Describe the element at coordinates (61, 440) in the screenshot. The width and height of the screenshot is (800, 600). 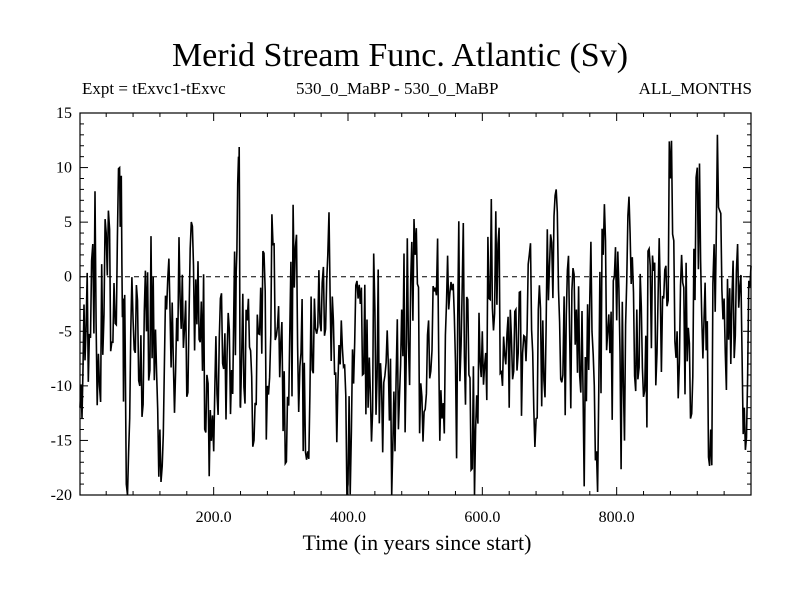
I see `y-tick-label: -15` at that location.